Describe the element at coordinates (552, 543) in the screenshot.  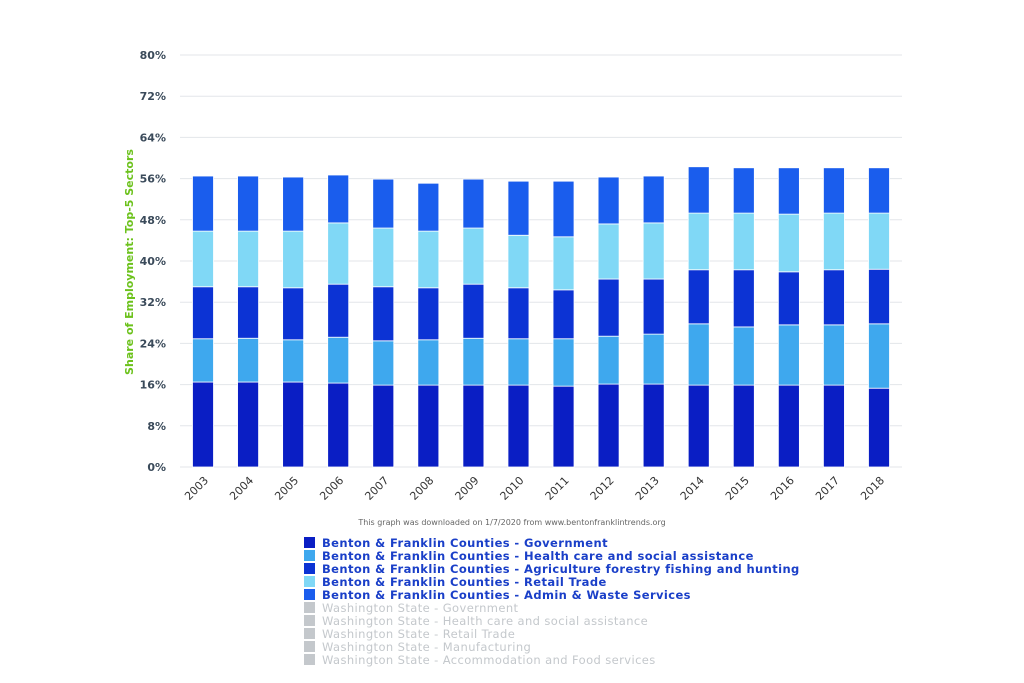
I see `legend-item: Benton & Franklin Counties - Government` at that location.